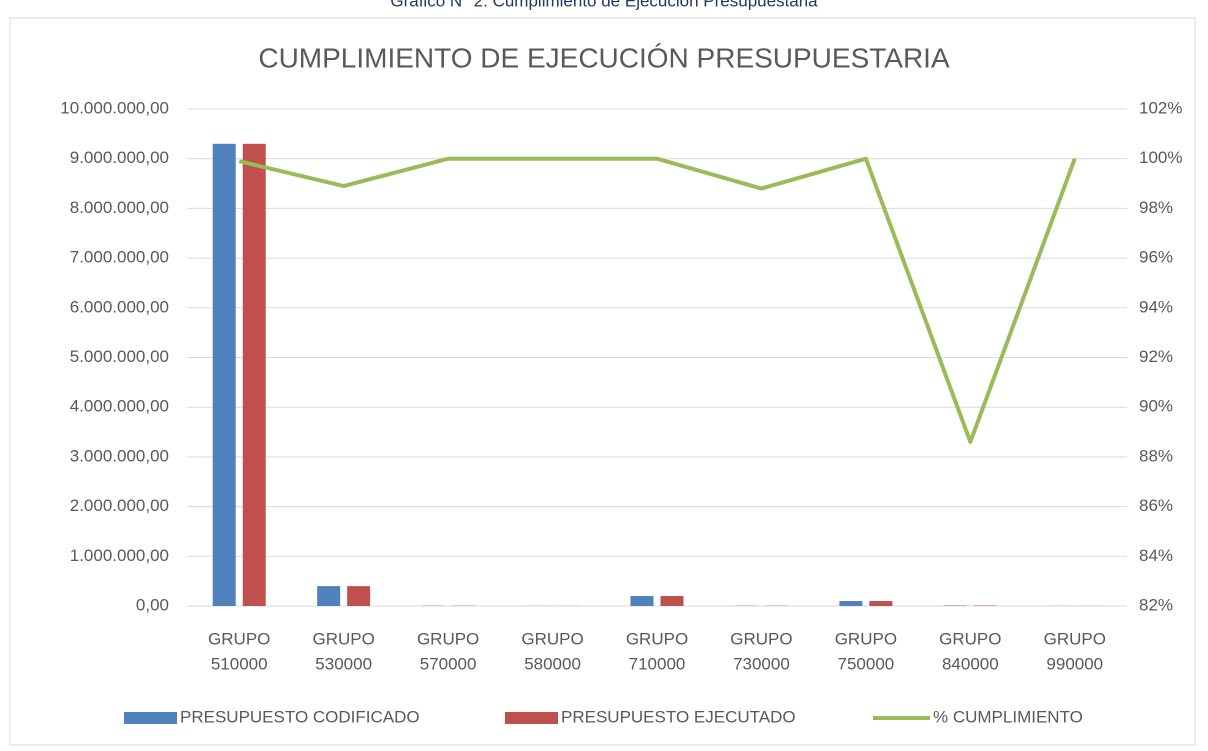  Describe the element at coordinates (119, 455) in the screenshot. I see `y-tick-label: 3.000.000,00` at that location.